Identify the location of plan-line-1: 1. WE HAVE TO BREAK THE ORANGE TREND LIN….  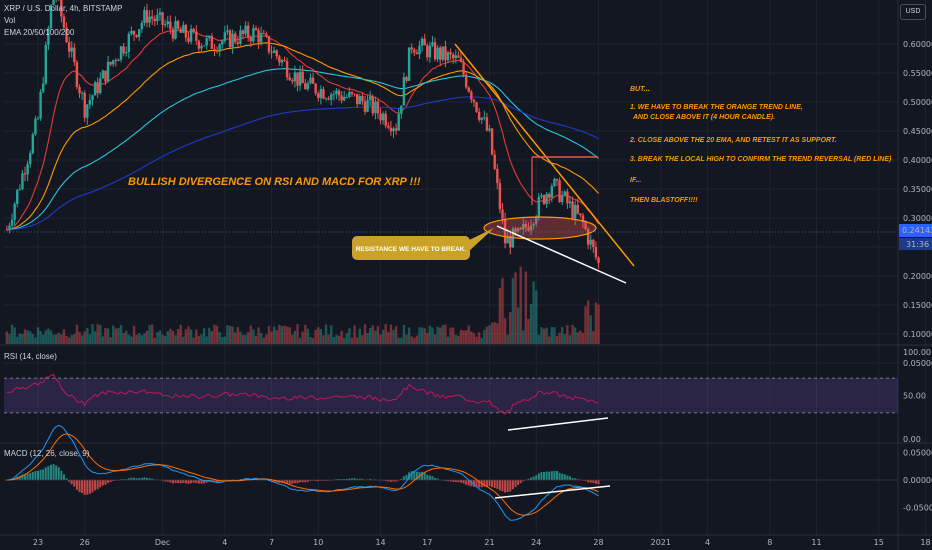
(716, 107).